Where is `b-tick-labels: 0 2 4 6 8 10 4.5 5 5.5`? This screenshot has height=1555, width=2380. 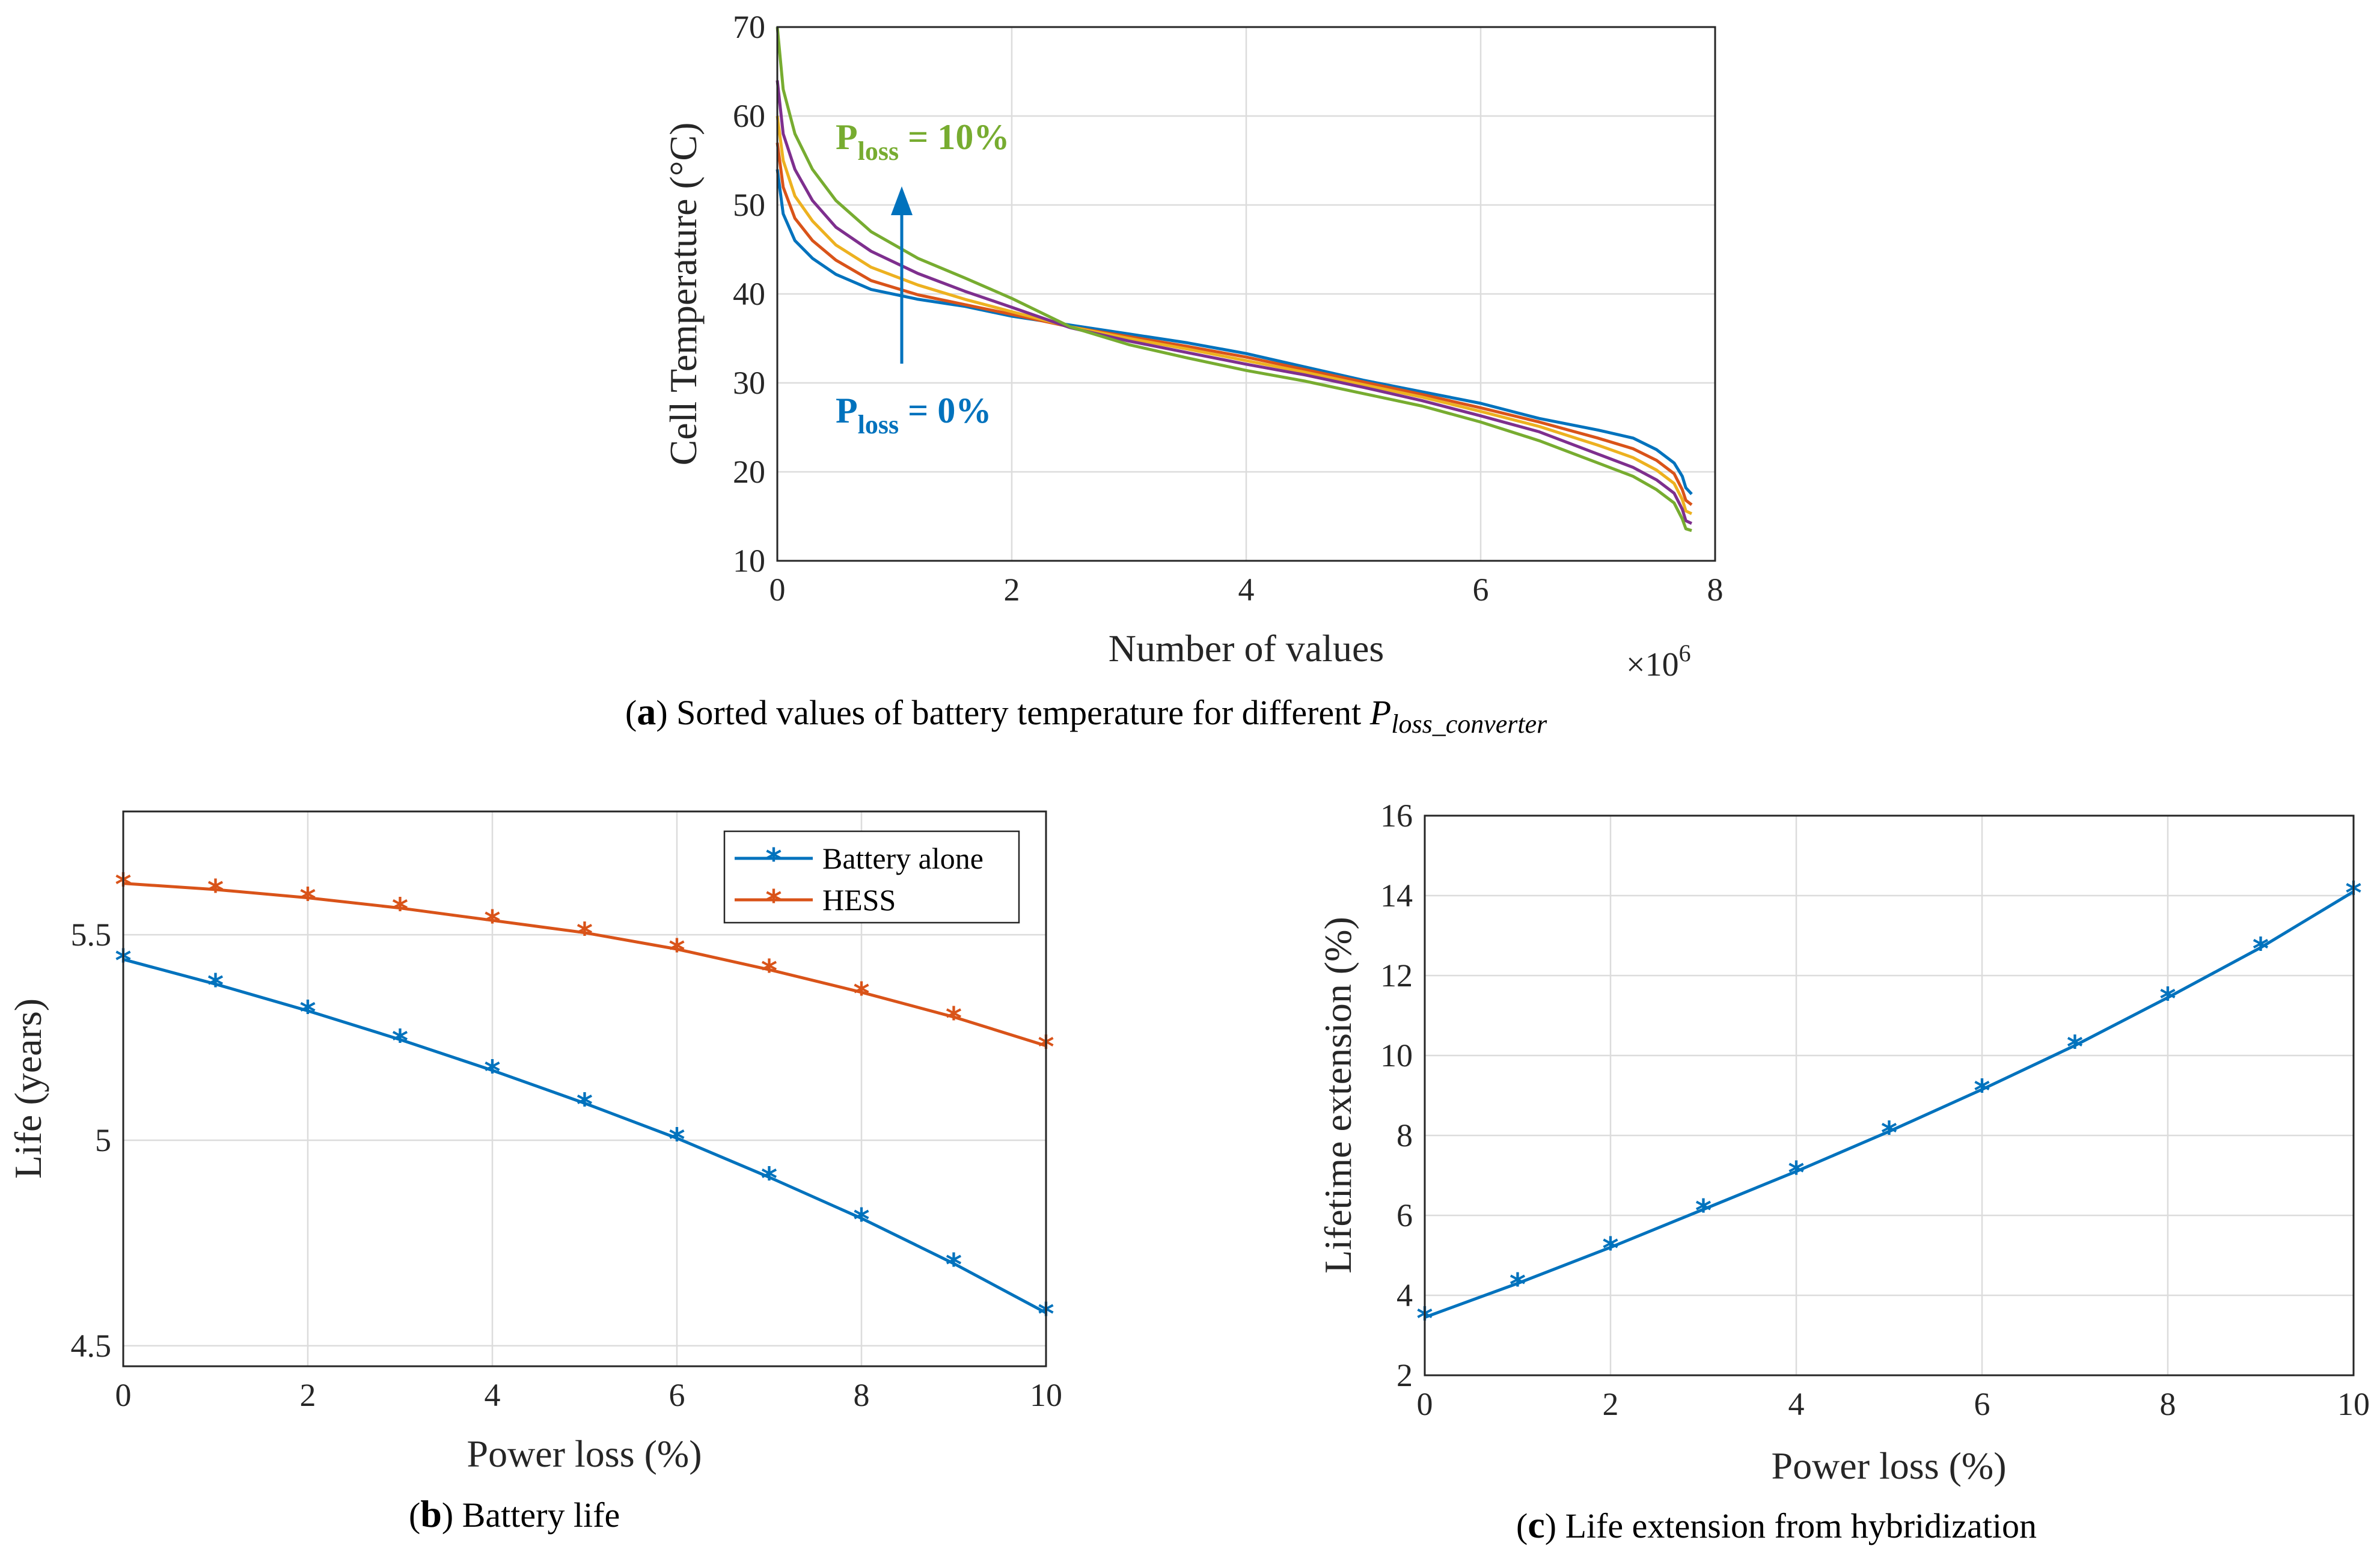
b-tick-labels: 0 2 4 6 8 10 4.5 5 5.5 is located at coordinates (567, 1165).